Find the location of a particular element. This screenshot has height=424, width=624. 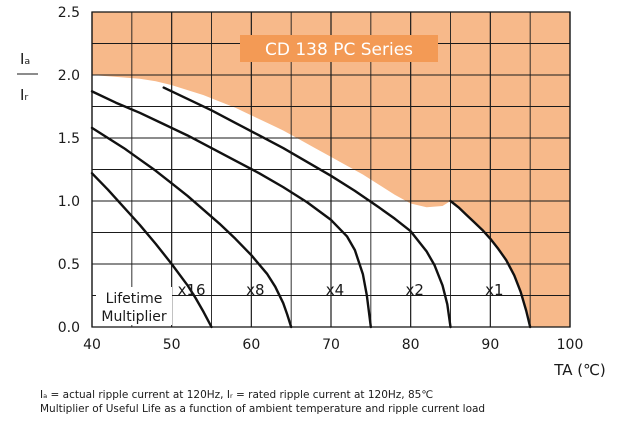

y-tick-label: 1.0 is located at coordinates (69, 202).